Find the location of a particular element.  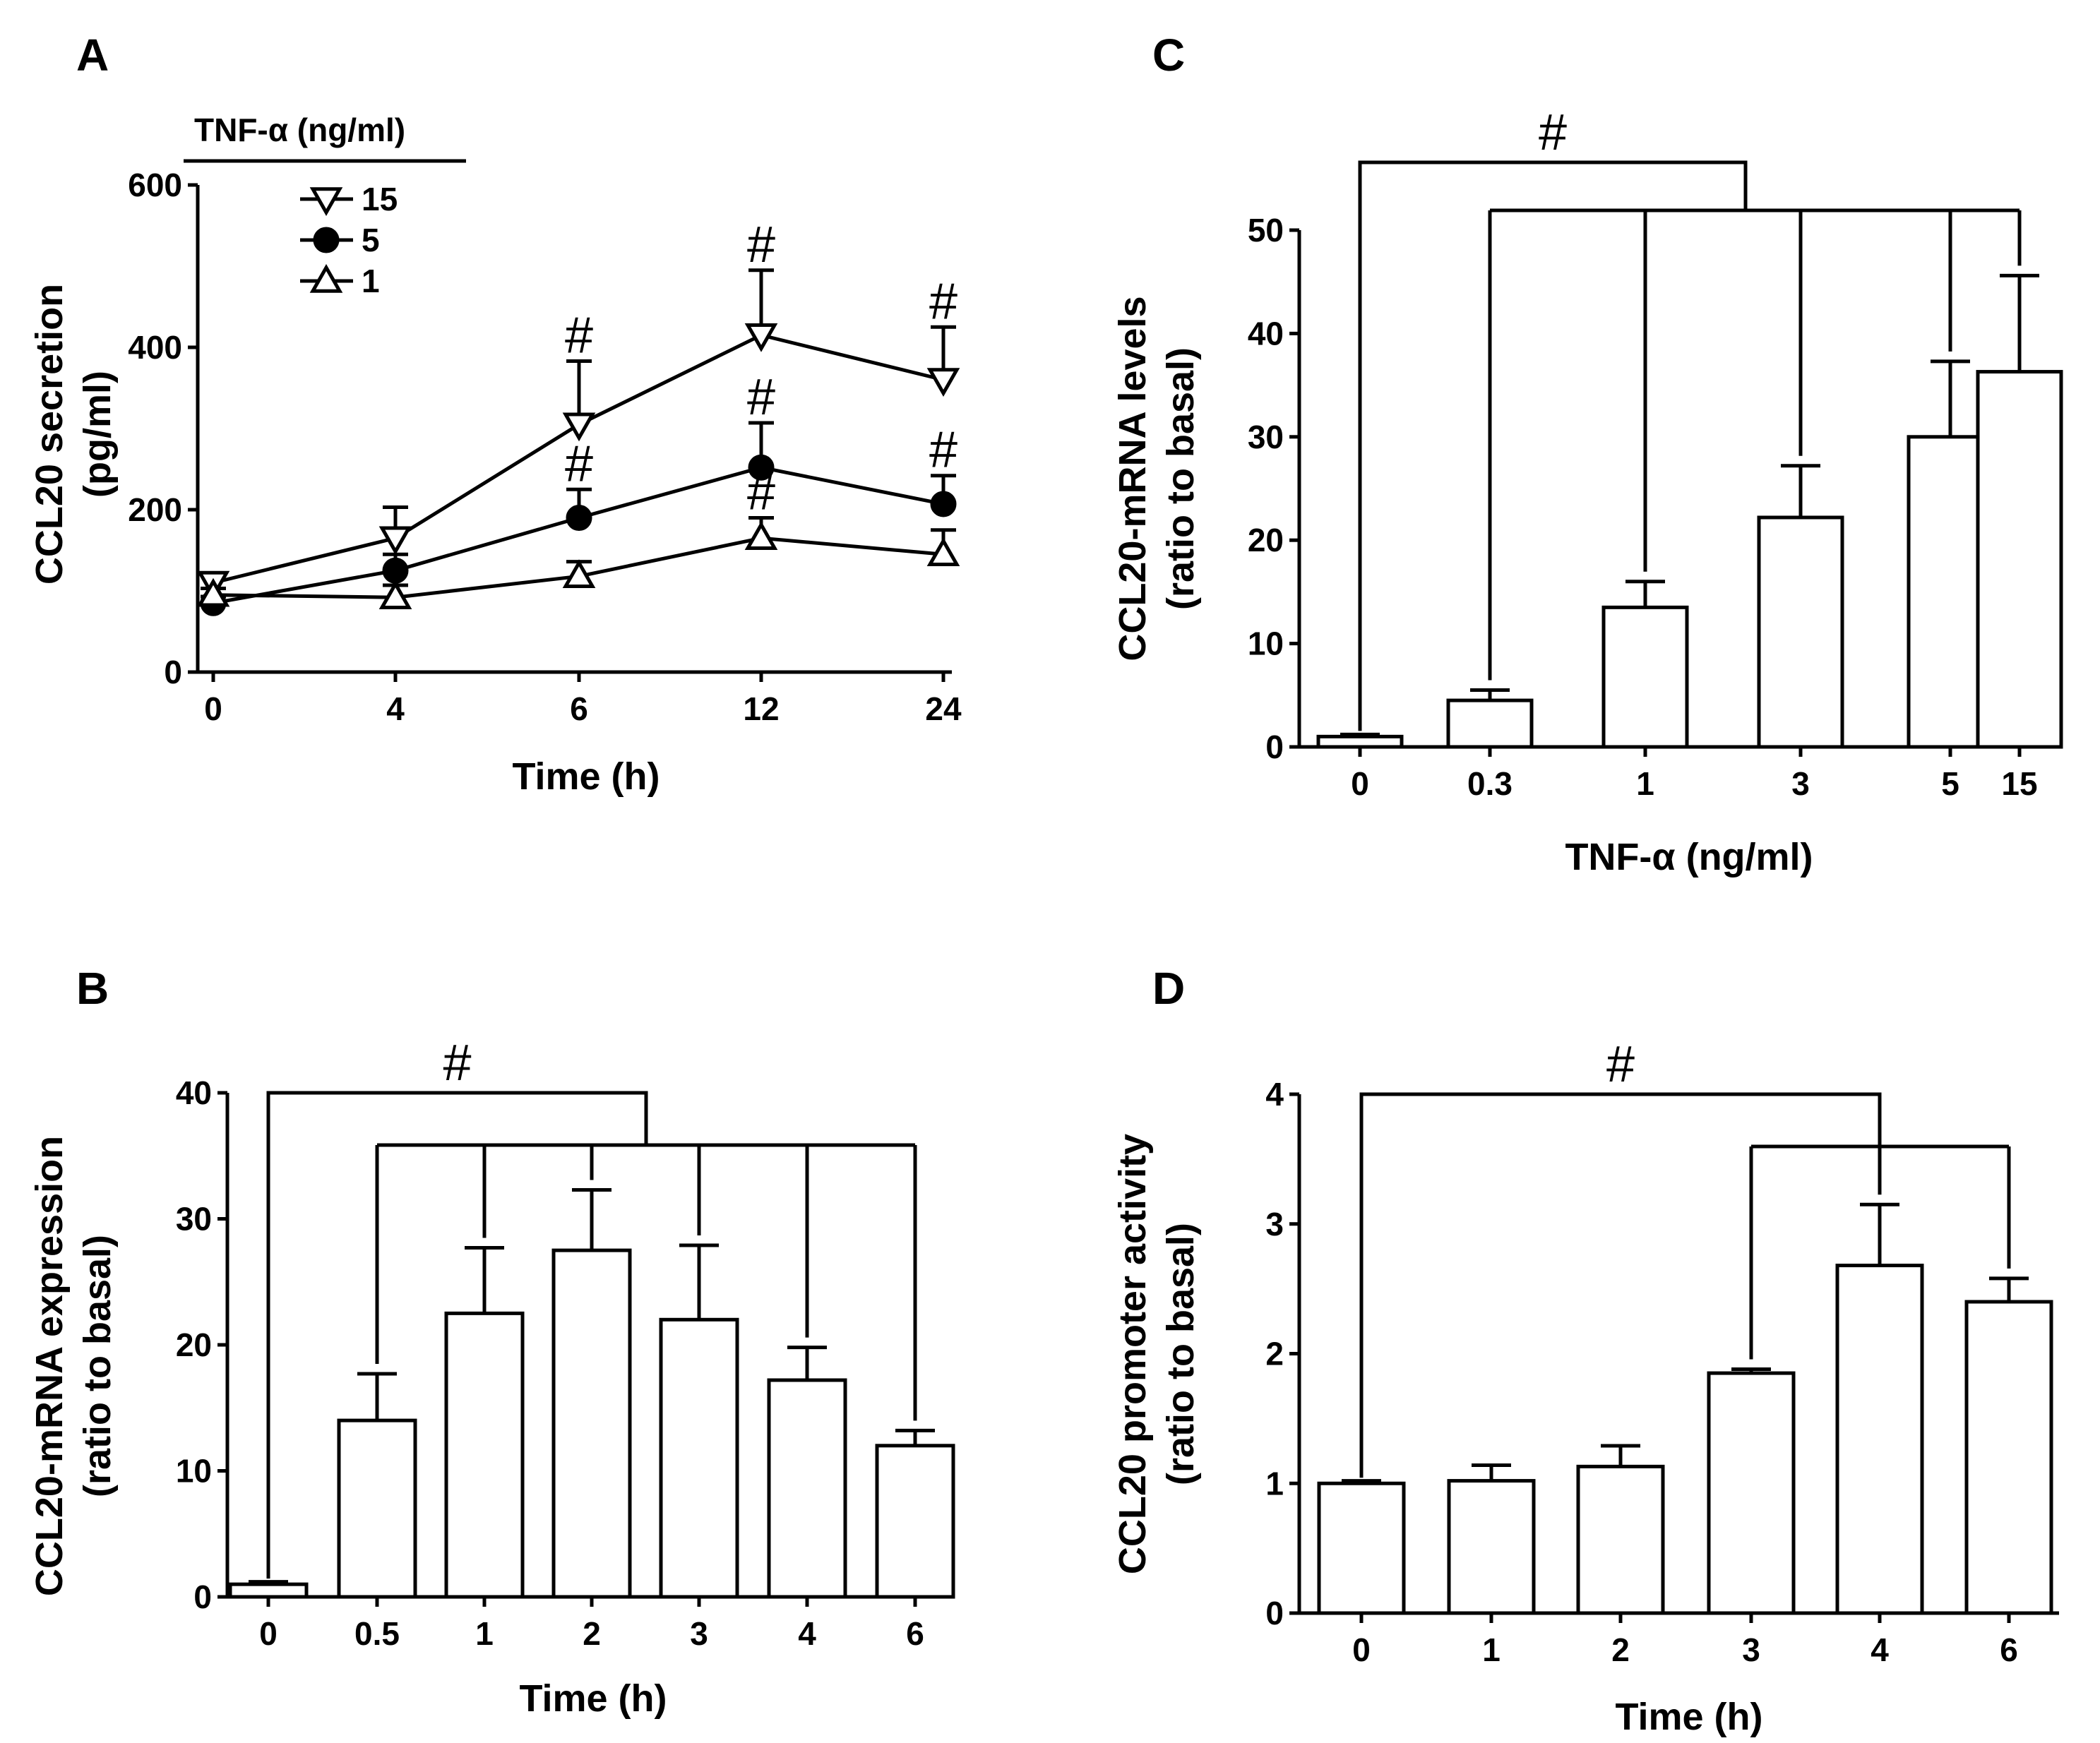

y-axis-label-line1: CCL20-mRNA expression is located at coordinates (49, 1366).